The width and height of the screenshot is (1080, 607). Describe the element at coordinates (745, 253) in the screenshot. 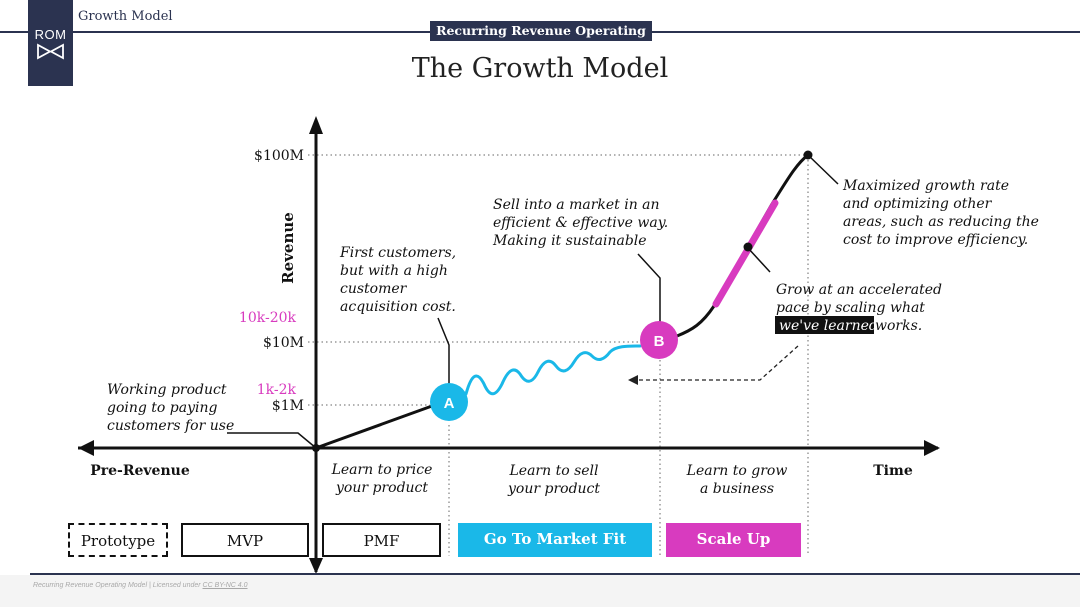

I see `curve-accelerated` at that location.